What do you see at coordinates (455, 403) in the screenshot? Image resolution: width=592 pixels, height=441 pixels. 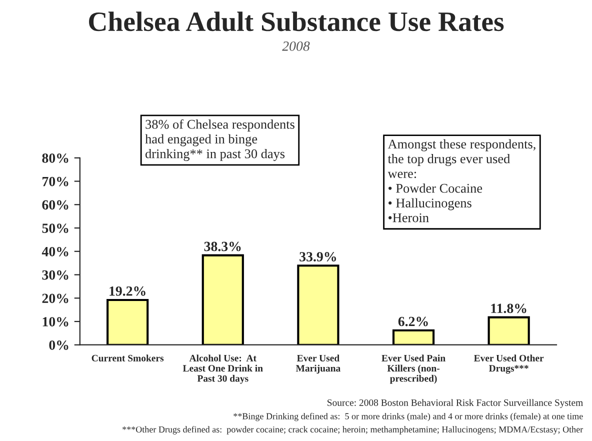 I see `source-note: Source: 2008 Boston Behavioral Risk Factor Surveillance System` at bounding box center [455, 403].